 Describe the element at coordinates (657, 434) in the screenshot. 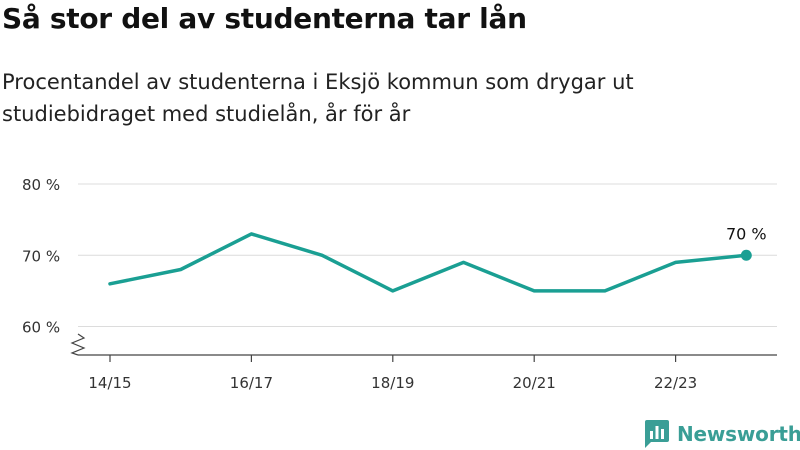

I see `newsworthy-logo-icon` at that location.